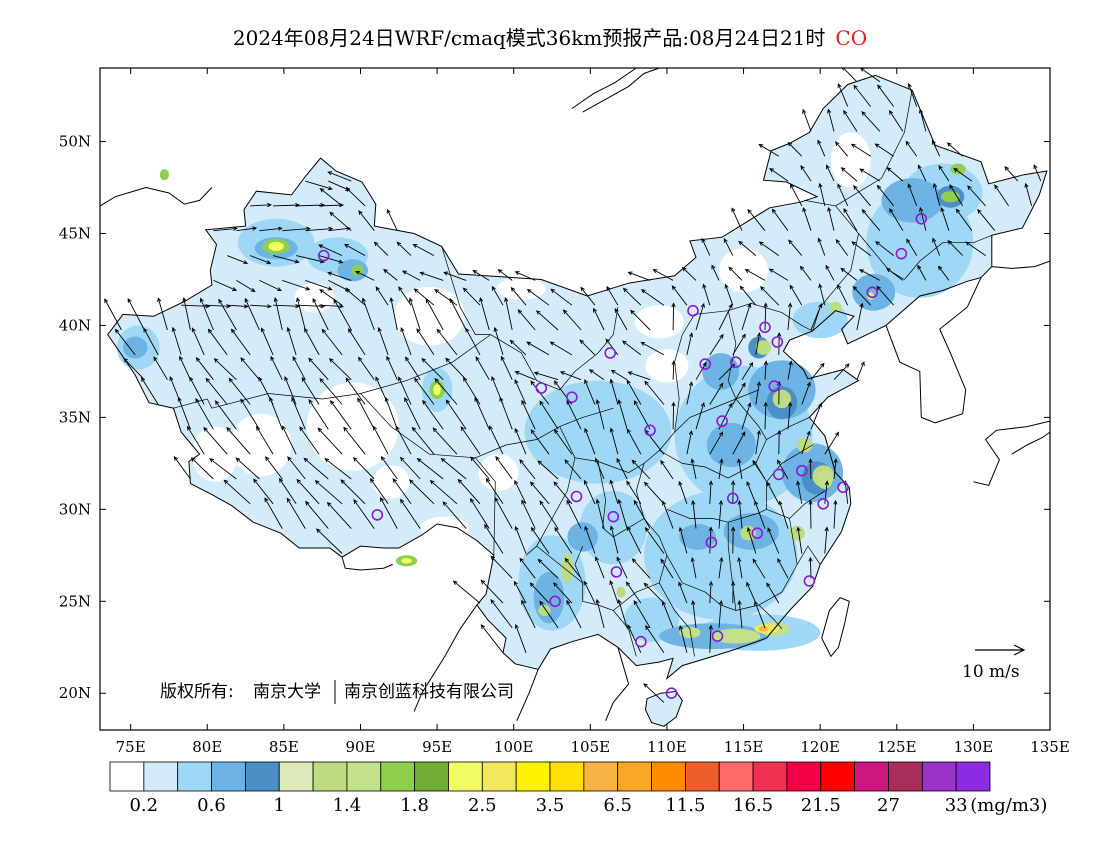 The width and height of the screenshot is (1100, 850). Describe the element at coordinates (207, 747) in the screenshot. I see `lon-tick-label: 80E` at that location.